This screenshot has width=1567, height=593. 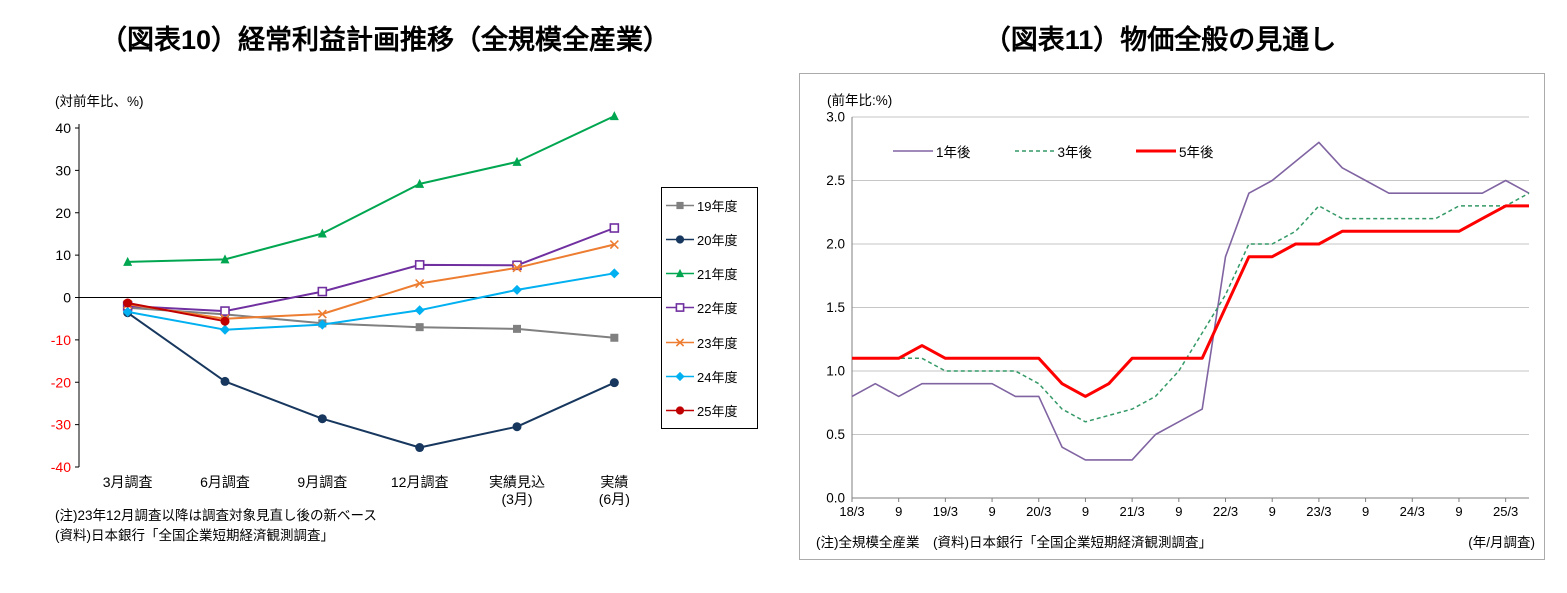 What do you see at coordinates (1412, 511) in the screenshot?
I see `x-tick-label: 24/3` at bounding box center [1412, 511].